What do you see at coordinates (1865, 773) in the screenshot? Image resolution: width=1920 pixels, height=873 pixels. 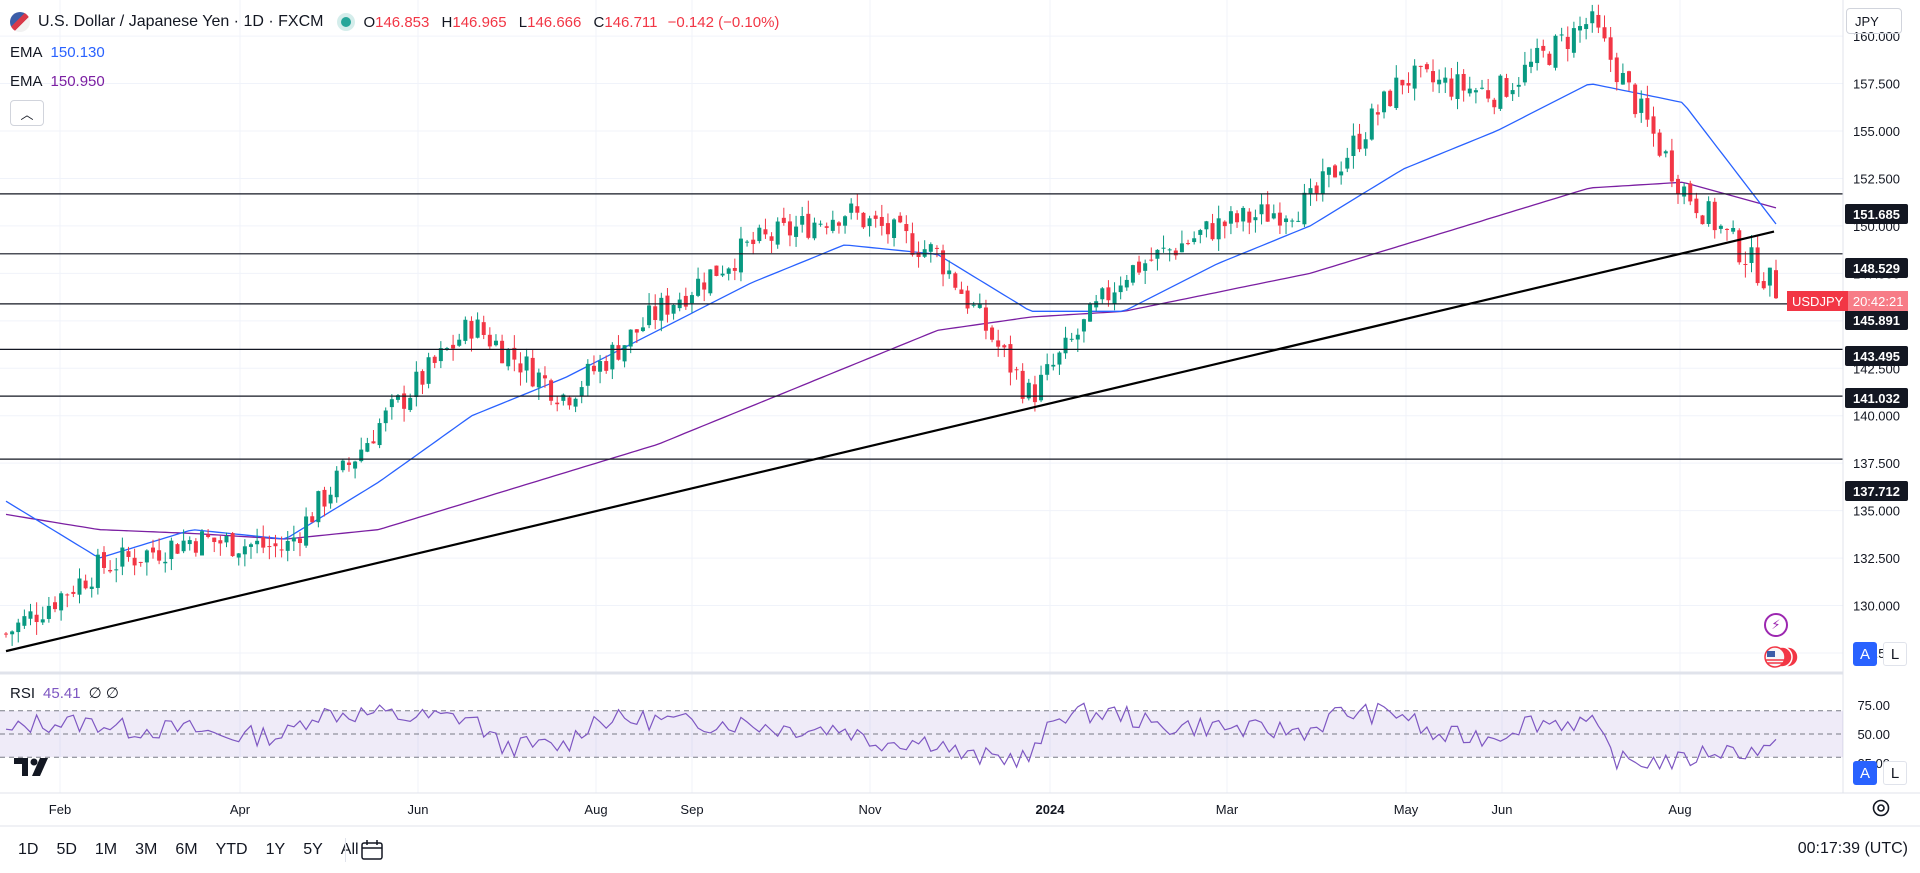 I see `rsi-auto-scale-button: A` at bounding box center [1865, 773].